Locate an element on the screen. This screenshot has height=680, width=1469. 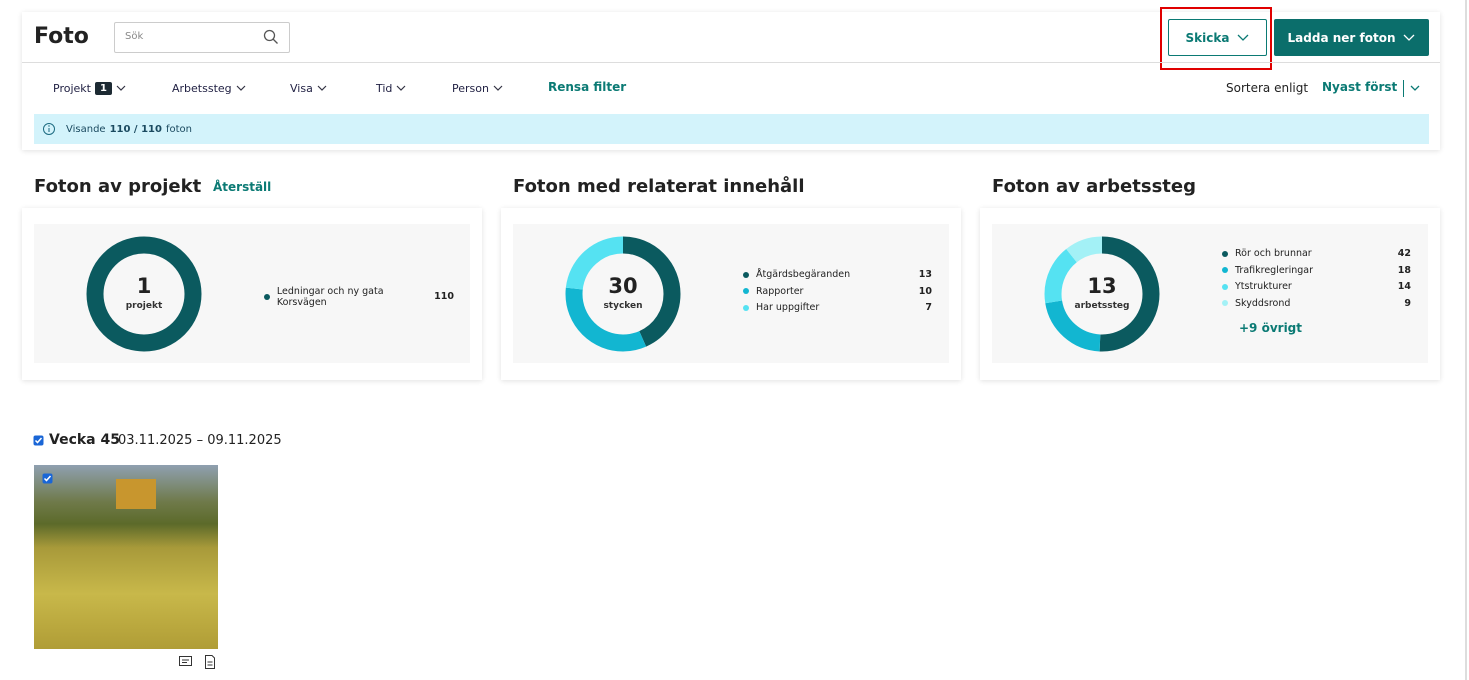
legend-value: 14 is located at coordinates (1404, 286).